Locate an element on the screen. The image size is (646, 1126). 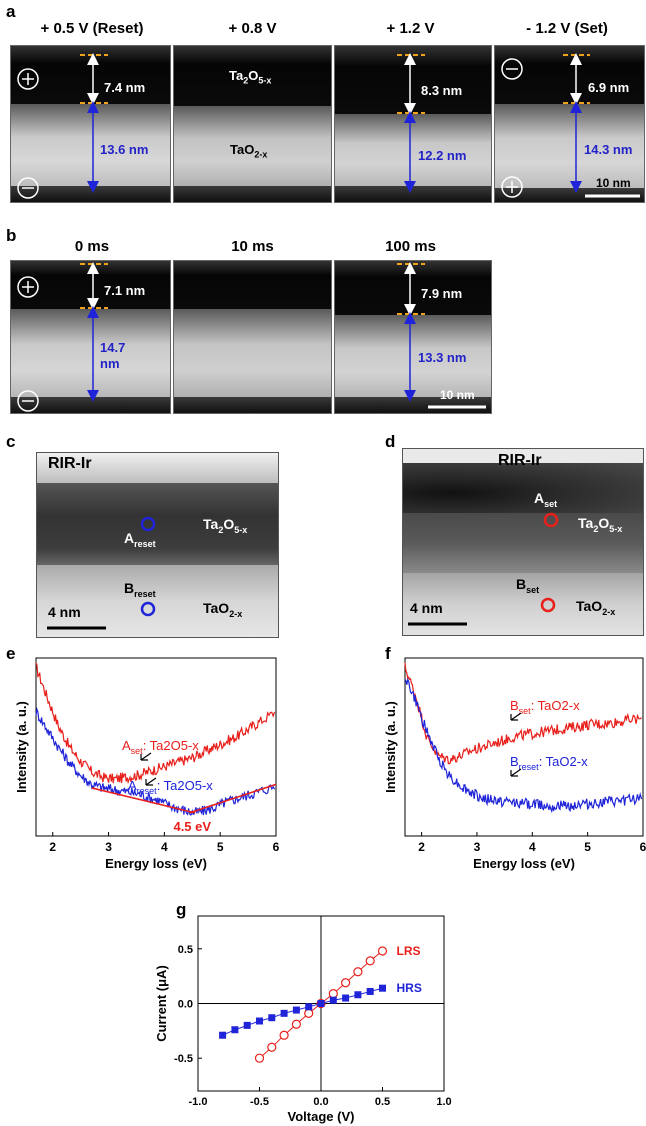
panel-d-overlay is located at coordinates (483, 569).